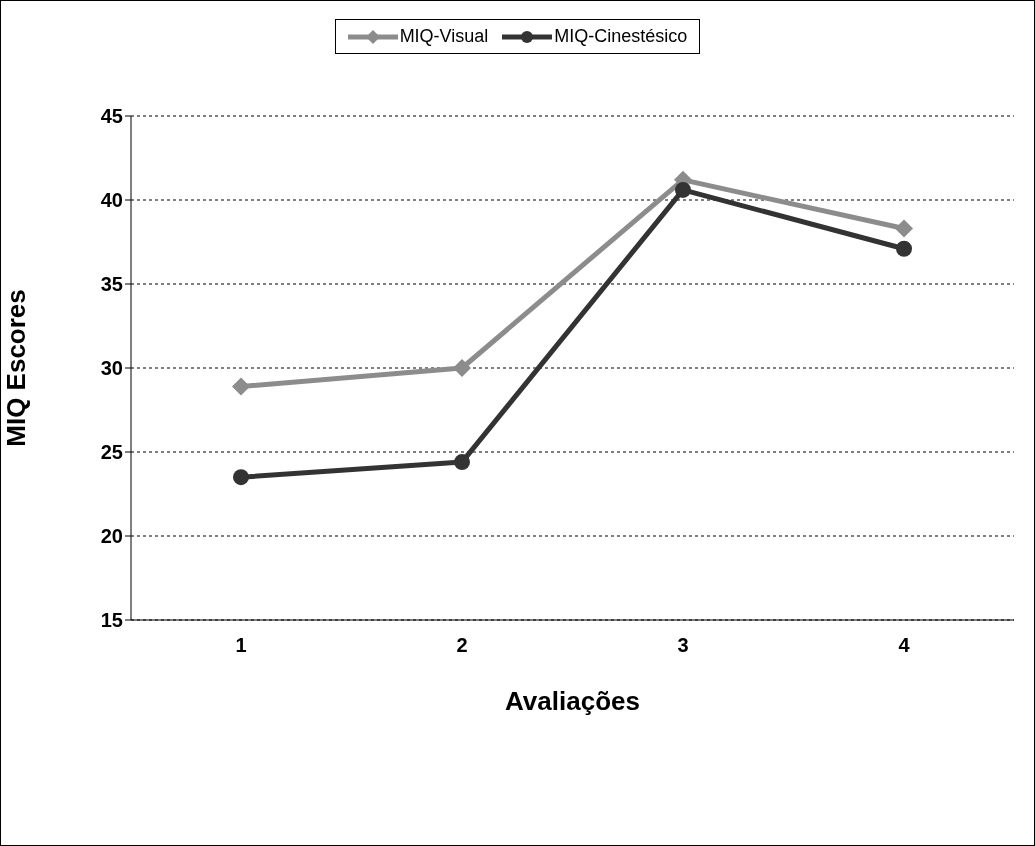  I want to click on y-tick-label: 25, so click(111, 452).